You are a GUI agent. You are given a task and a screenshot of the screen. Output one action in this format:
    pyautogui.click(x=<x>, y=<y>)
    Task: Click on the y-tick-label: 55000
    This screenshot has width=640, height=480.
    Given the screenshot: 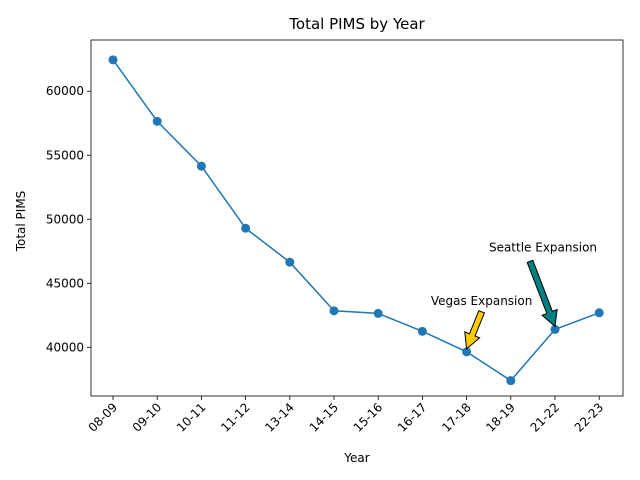 What is the action you would take?
    pyautogui.click(x=65, y=155)
    